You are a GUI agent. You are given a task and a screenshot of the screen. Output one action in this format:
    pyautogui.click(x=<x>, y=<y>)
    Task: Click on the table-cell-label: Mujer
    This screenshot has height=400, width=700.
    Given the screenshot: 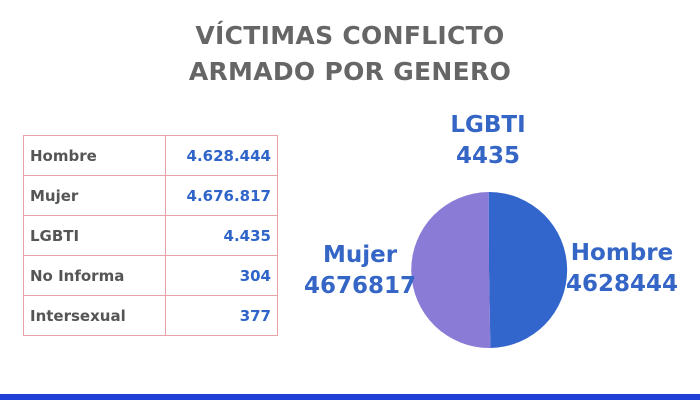 What is the action you would take?
    pyautogui.click(x=94, y=195)
    